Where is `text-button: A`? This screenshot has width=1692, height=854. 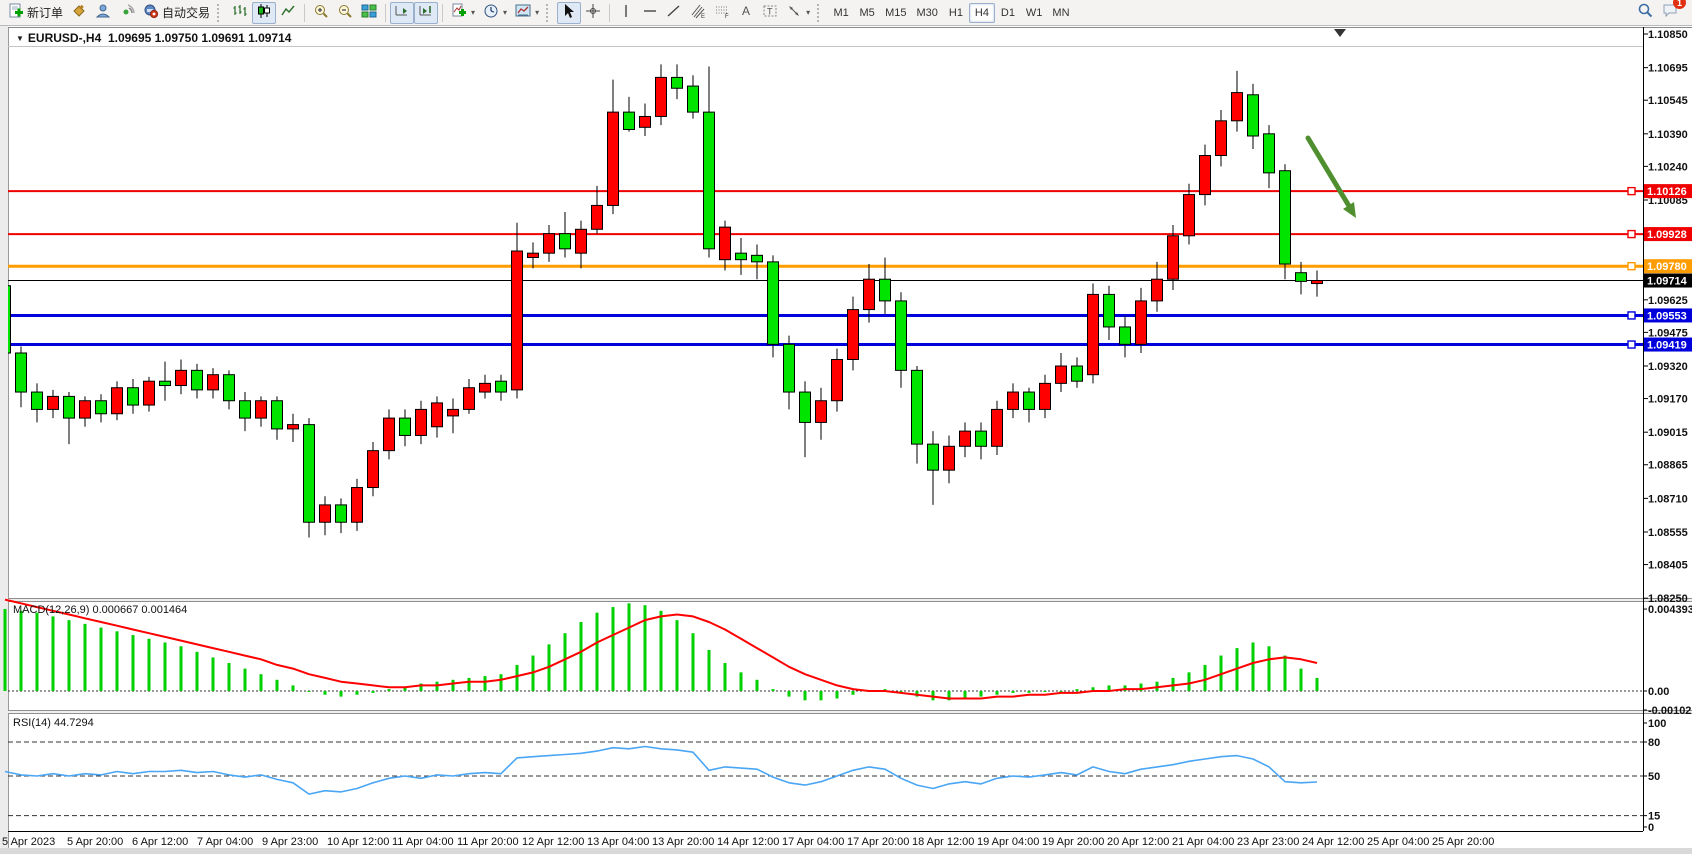 text-button: A is located at coordinates (746, 13).